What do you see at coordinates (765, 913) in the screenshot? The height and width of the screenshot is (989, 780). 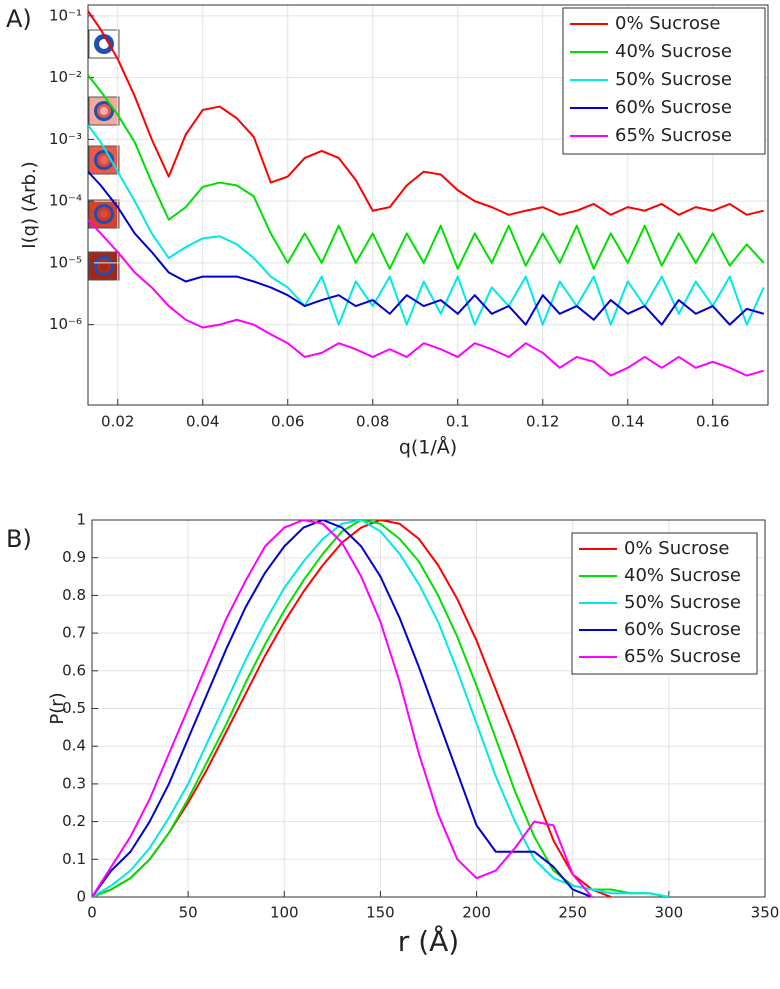 I see `x-tick-label: 350` at bounding box center [765, 913].